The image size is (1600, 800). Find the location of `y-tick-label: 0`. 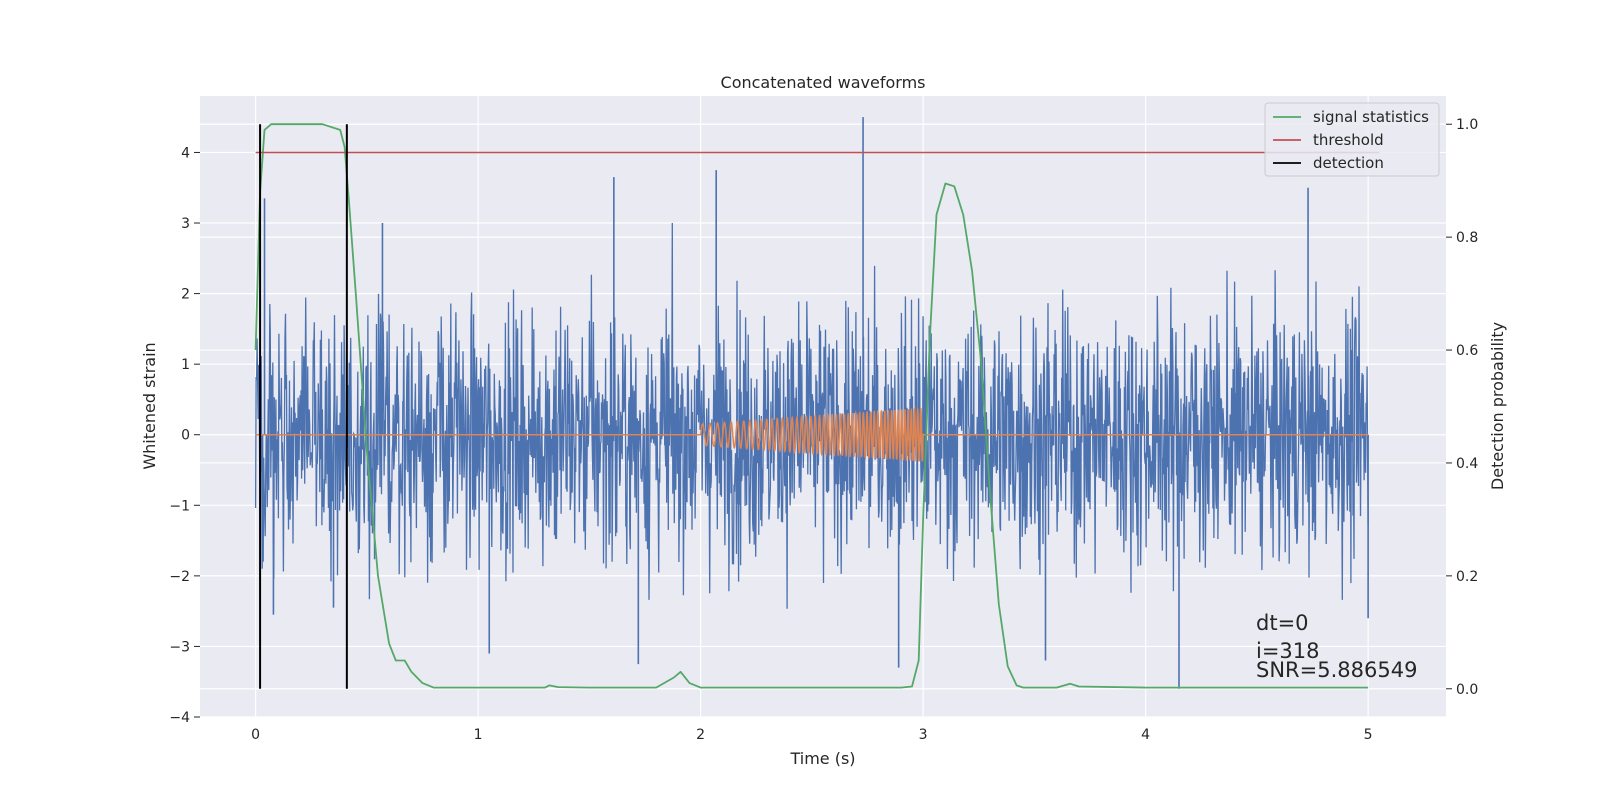

y-tick-label: 0 is located at coordinates (185, 436).